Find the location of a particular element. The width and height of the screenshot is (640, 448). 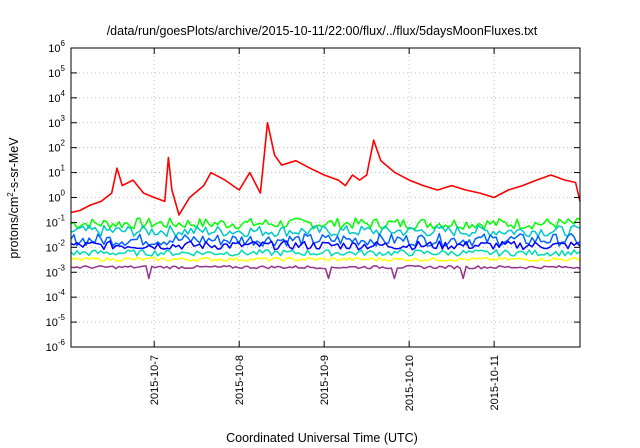

y-axis-label: protons/cm2-s-sr-MeV is located at coordinates (13, 198).